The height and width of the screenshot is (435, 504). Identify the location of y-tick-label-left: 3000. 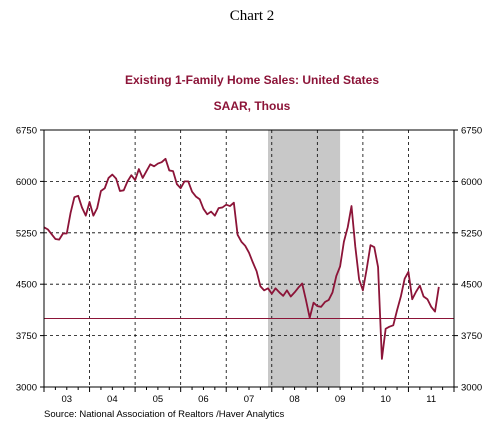
(26, 388).